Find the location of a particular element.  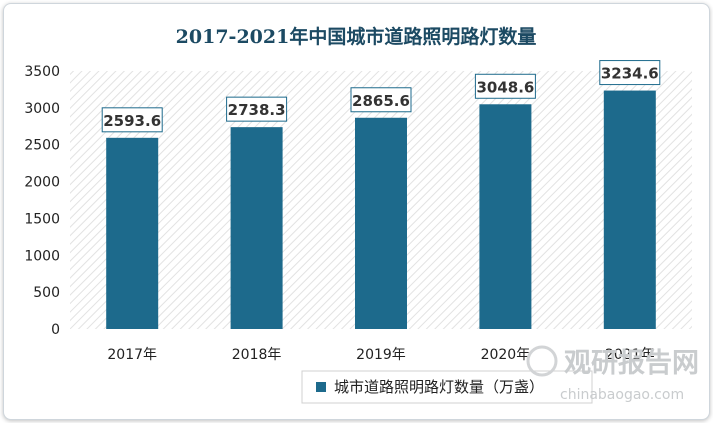

y-tick-label: 2500 is located at coordinates (42, 146).